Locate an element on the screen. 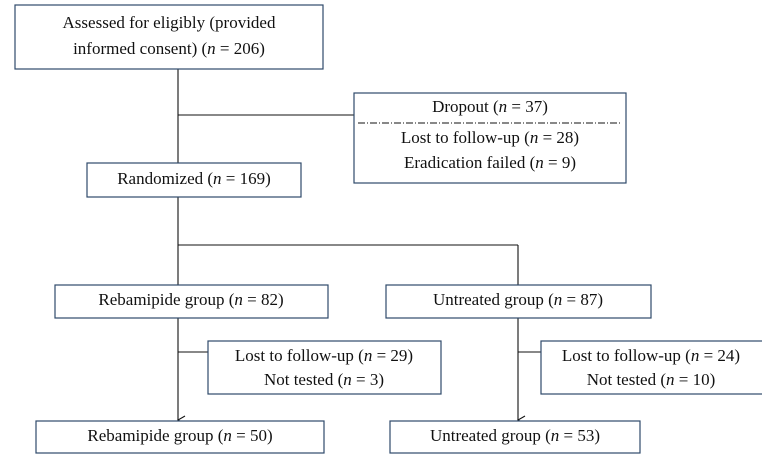 The height and width of the screenshot is (454, 762). node-label: Assessed for eligibly (provided is located at coordinates (169, 22).